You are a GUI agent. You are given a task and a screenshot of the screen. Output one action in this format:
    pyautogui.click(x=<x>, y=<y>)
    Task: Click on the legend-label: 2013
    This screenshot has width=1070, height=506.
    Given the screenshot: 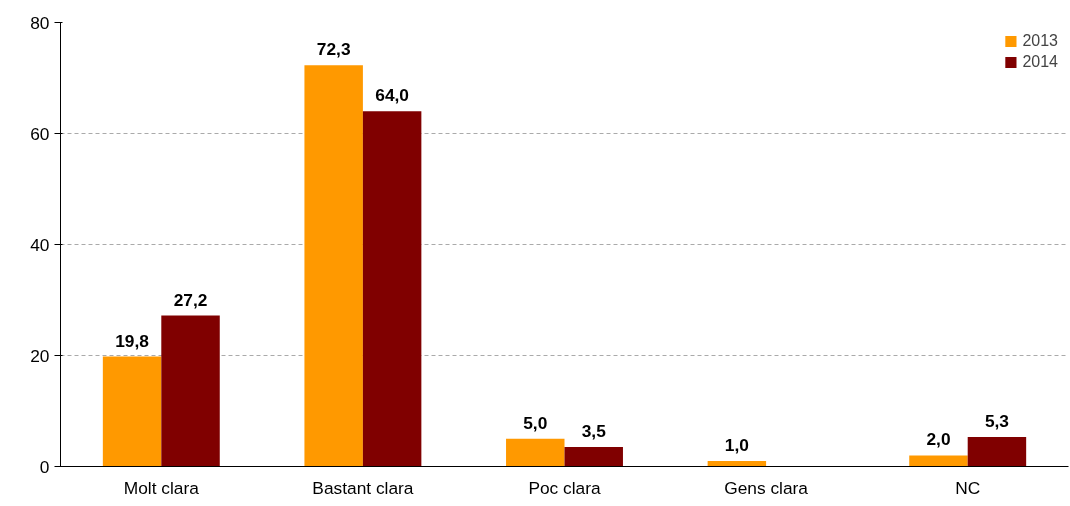 What is the action you would take?
    pyautogui.click(x=1040, y=41)
    